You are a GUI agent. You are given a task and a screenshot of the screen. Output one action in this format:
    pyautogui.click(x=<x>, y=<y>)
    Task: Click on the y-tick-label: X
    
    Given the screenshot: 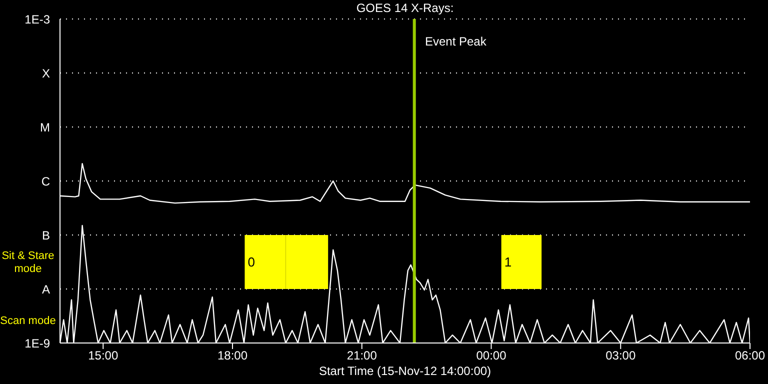 What is the action you would take?
    pyautogui.click(x=46, y=73)
    